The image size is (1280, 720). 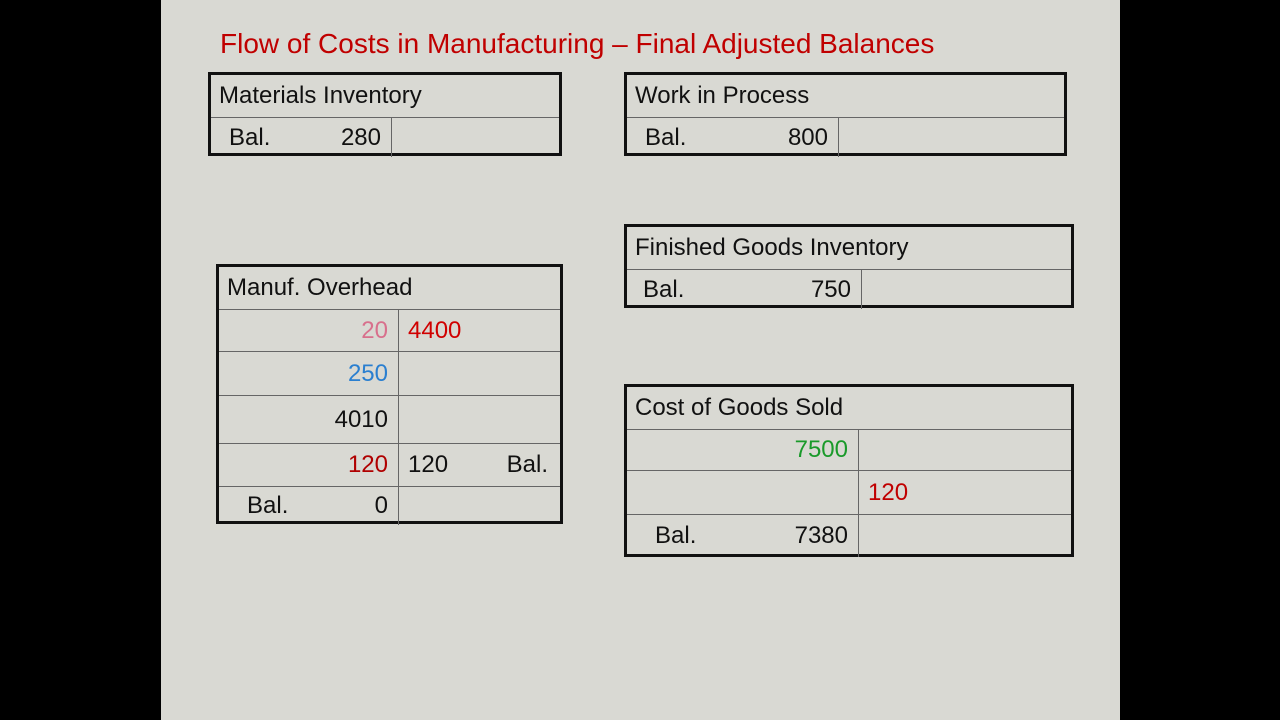 I want to click on account-row: 7500, so click(x=849, y=450).